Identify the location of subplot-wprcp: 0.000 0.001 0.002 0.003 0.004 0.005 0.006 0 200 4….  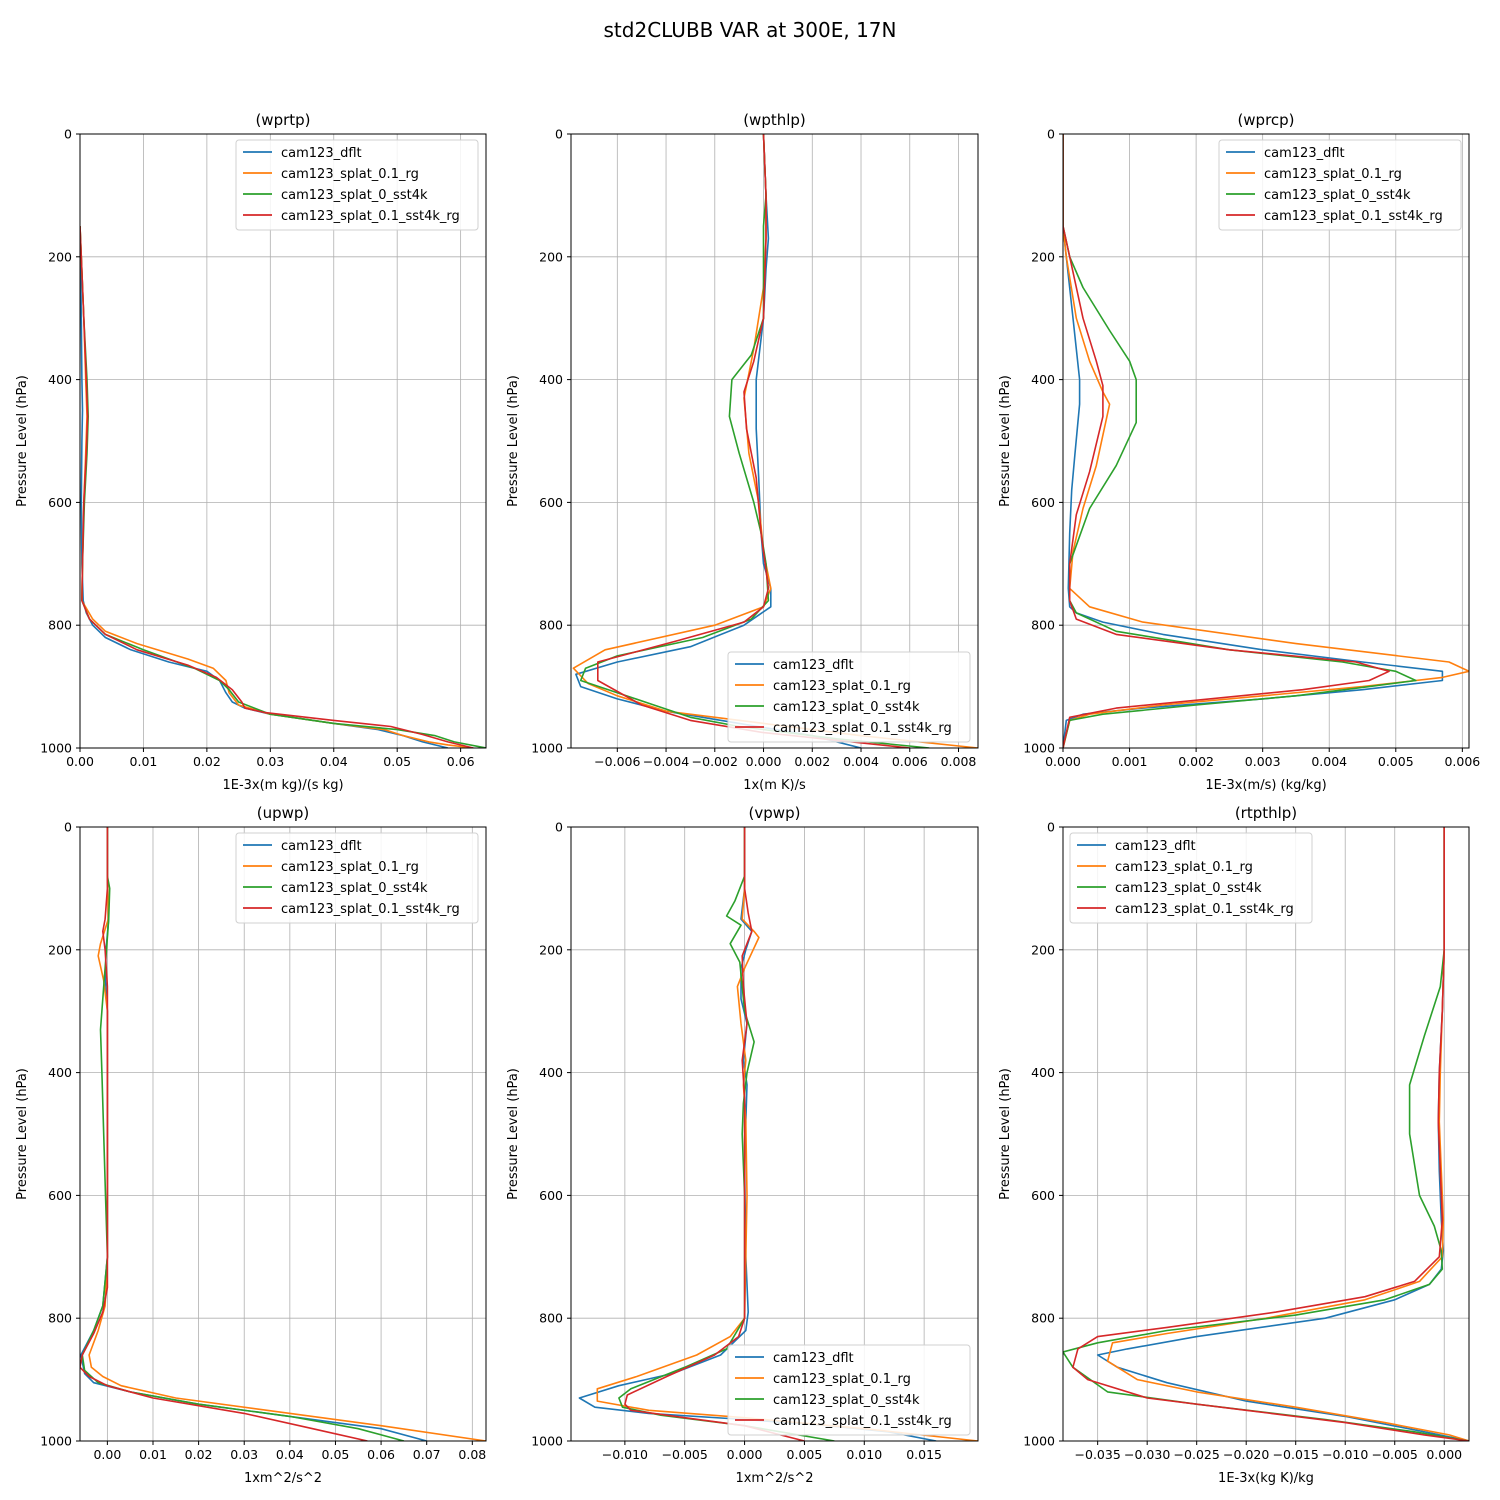
(1239, 452).